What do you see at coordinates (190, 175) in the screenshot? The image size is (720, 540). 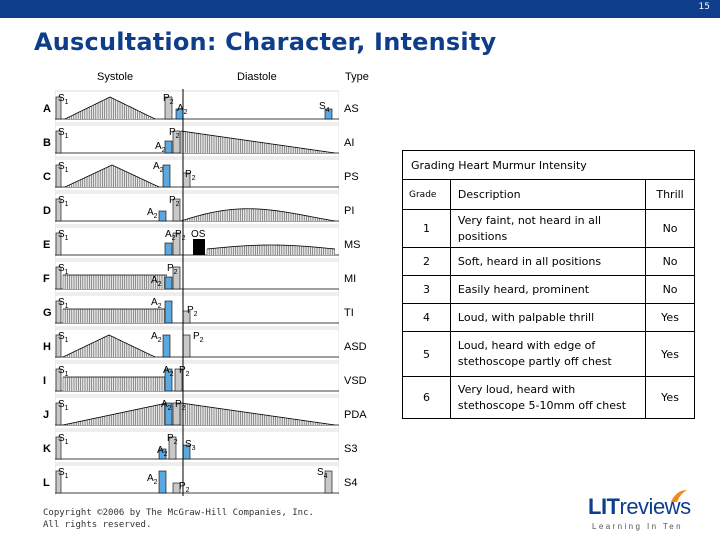 I see `row-c-p2-label: P2` at bounding box center [190, 175].